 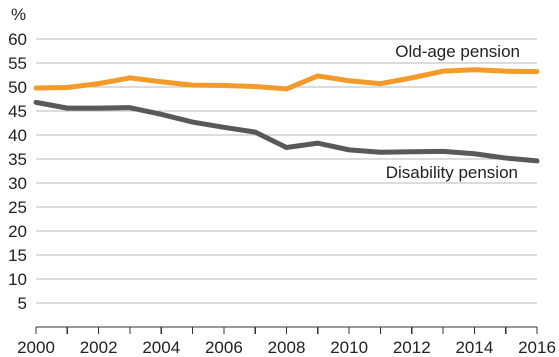 I want to click on y-tick-label-10: 10, so click(x=17, y=279).